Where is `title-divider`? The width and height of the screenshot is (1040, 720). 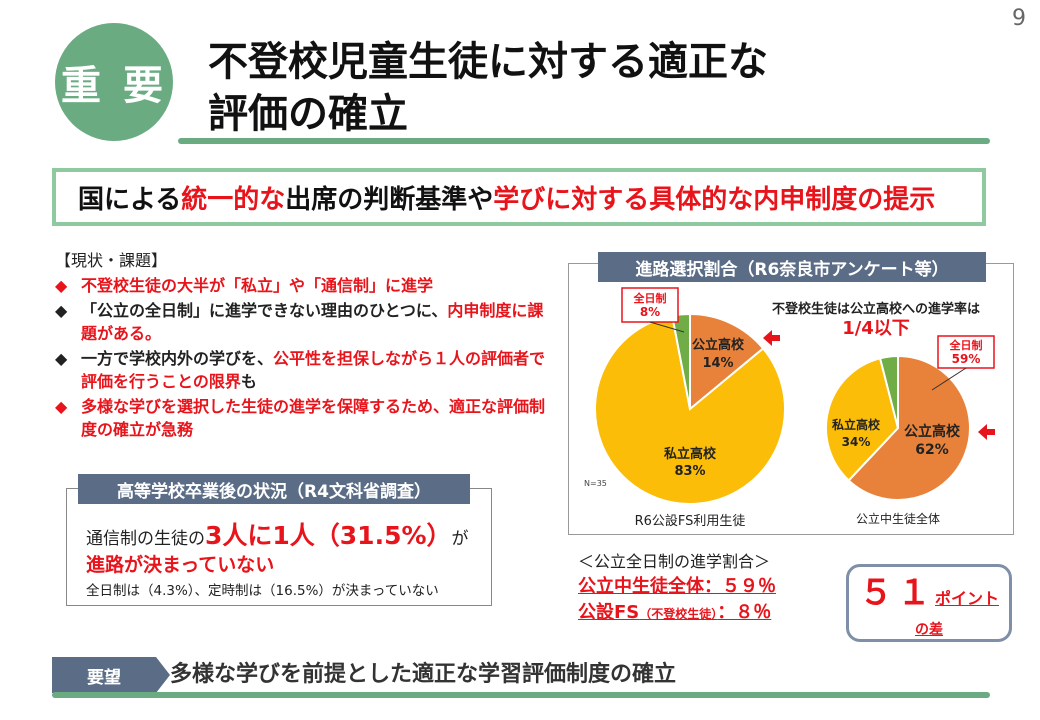
title-divider is located at coordinates (584, 141).